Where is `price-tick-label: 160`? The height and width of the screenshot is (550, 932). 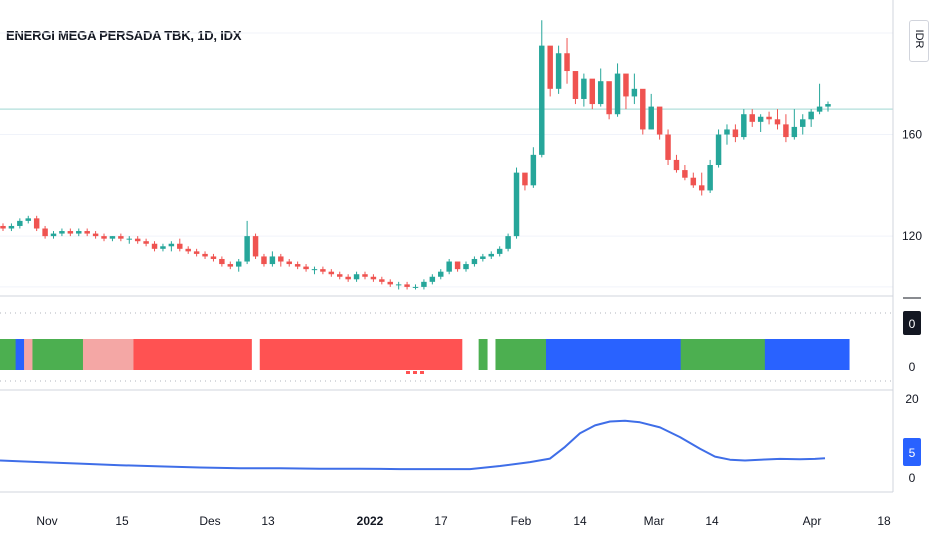 price-tick-label: 160 is located at coordinates (912, 135).